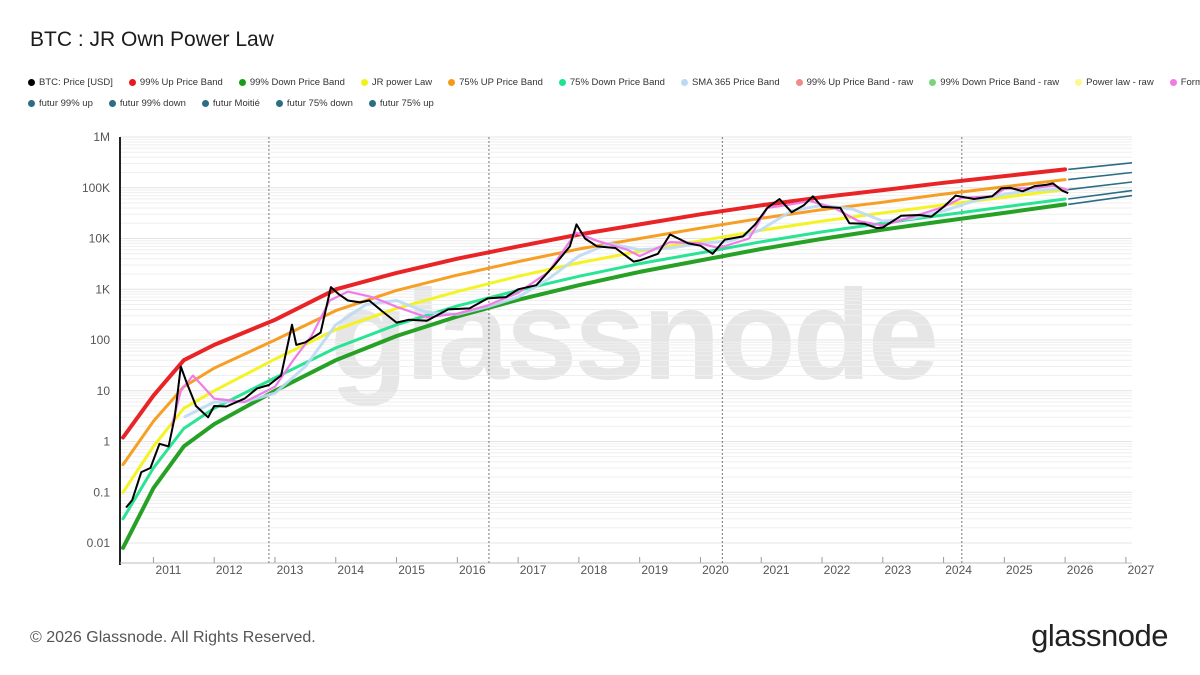 The width and height of the screenshot is (1200, 675). Describe the element at coordinates (229, 570) in the screenshot. I see `x-tick-label: 2012` at that location.